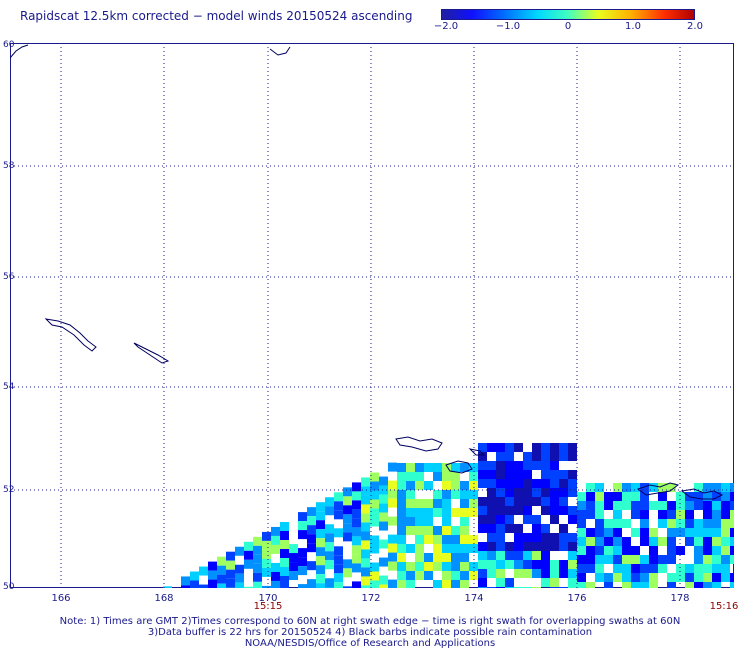 The image size is (740, 650). Describe the element at coordinates (474, 598) in the screenshot. I see `lon-label: 174` at that location.